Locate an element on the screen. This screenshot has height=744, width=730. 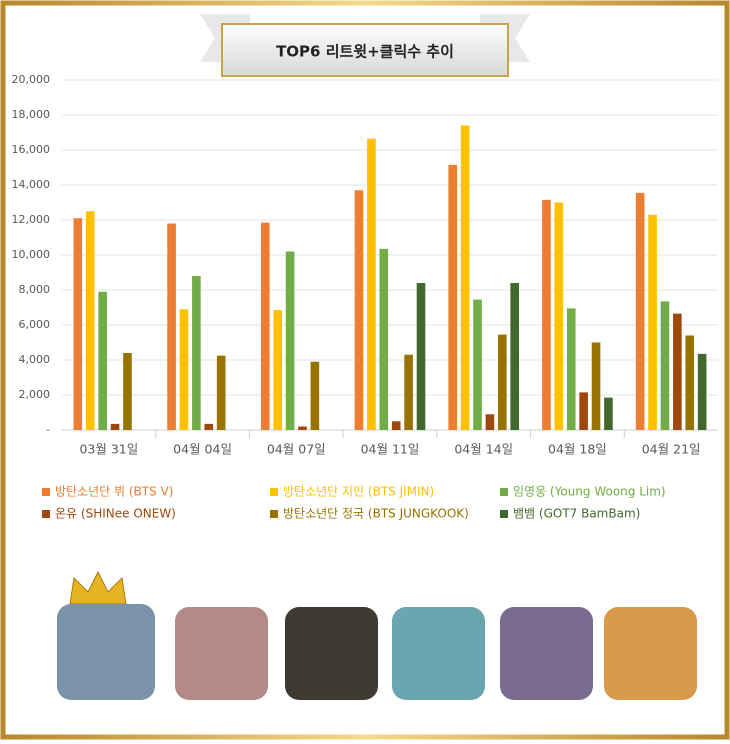
legend-label: 임영웅 (Young Woong Lim) is located at coordinates (589, 492).